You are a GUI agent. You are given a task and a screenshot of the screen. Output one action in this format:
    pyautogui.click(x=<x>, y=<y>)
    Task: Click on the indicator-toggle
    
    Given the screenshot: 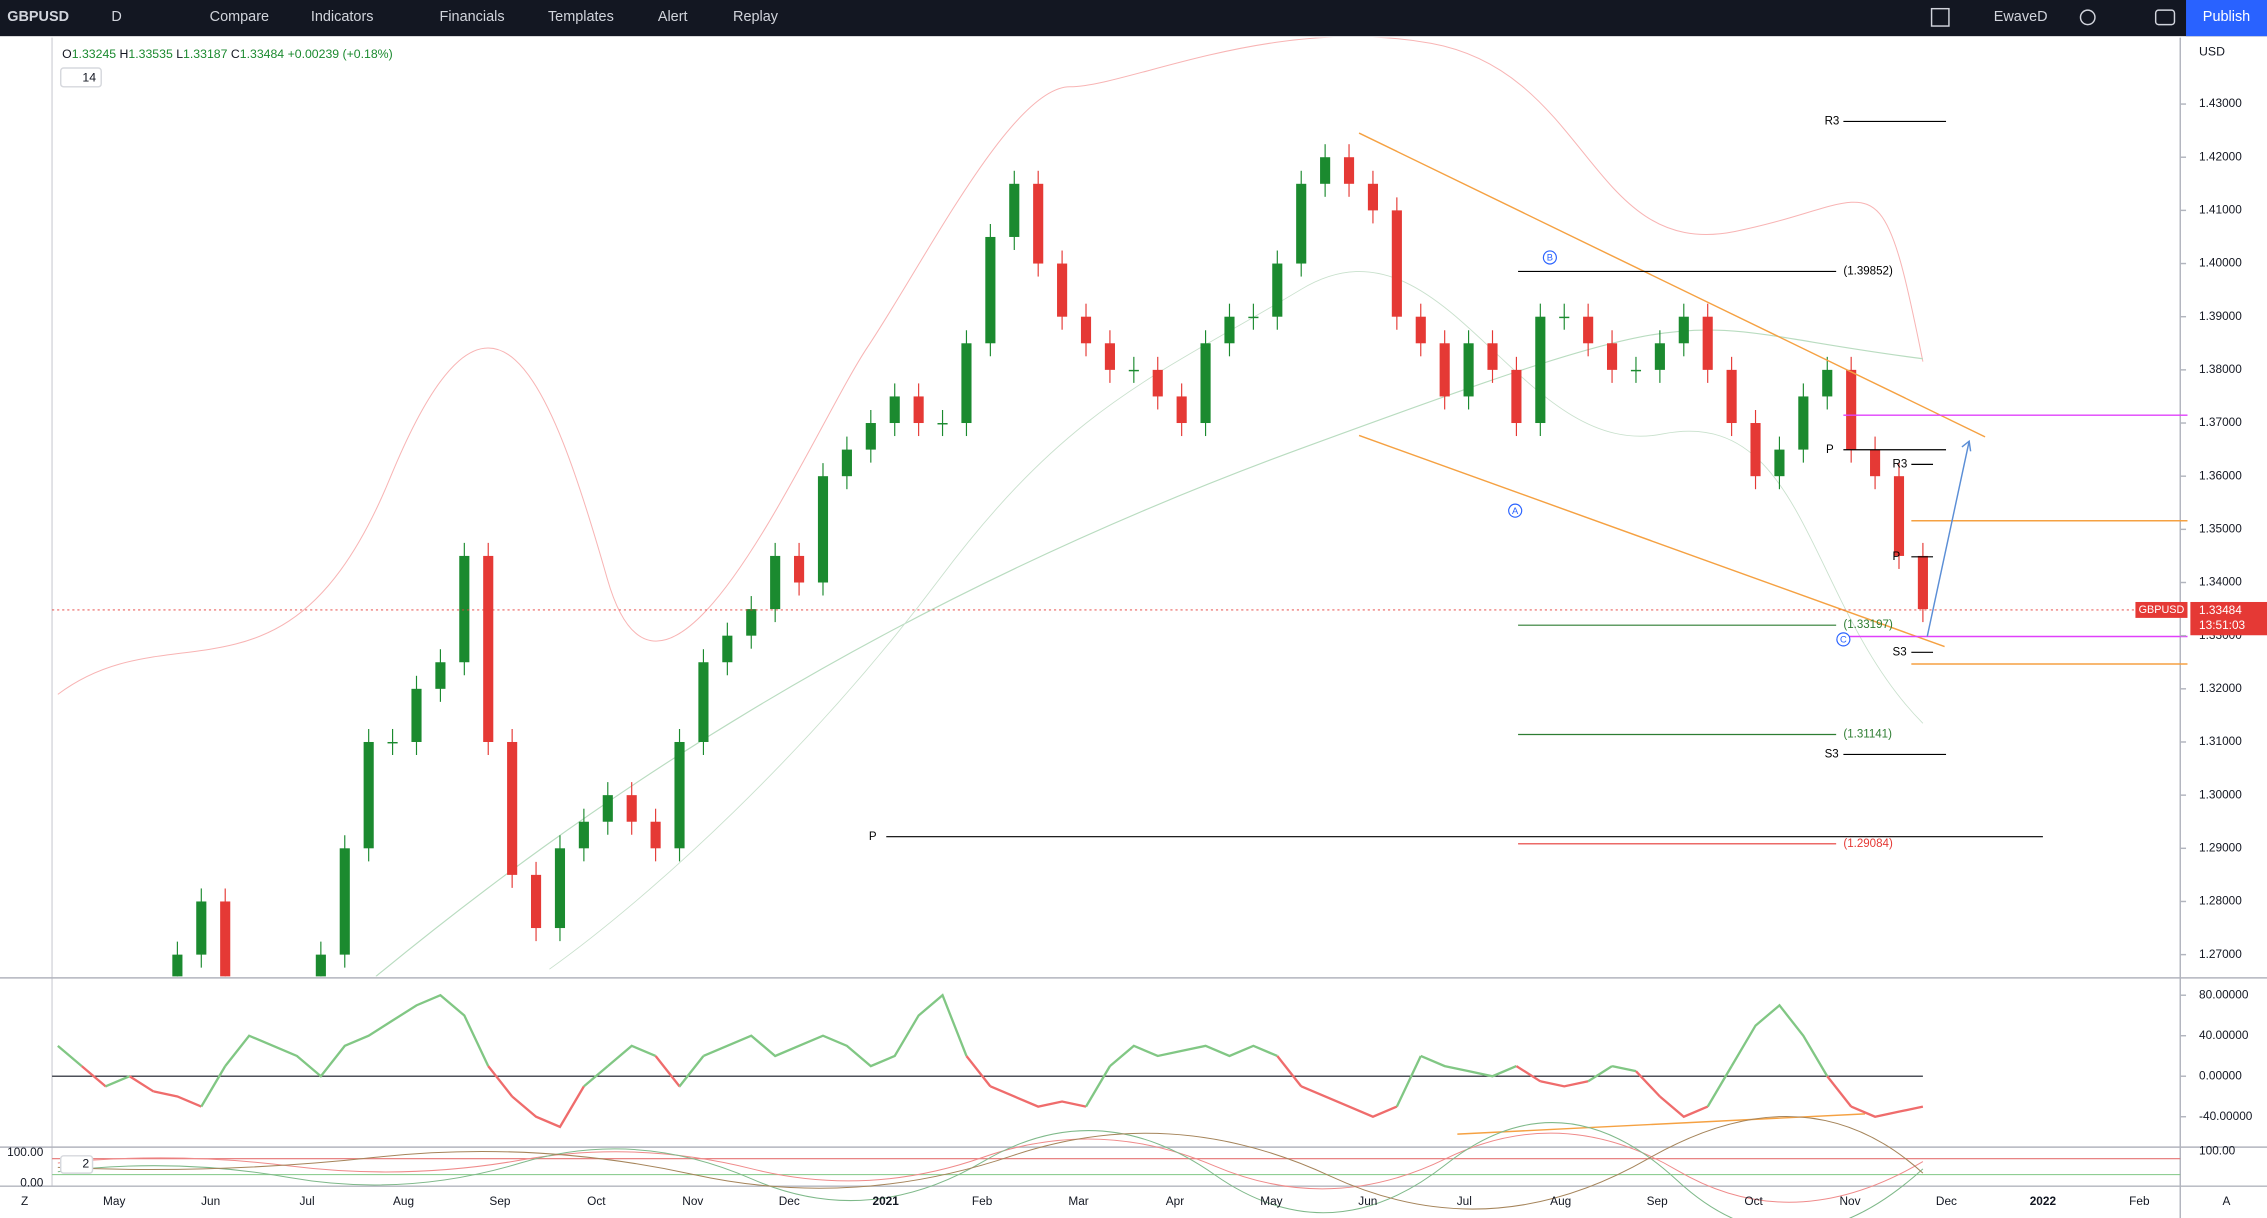 What is the action you would take?
    pyautogui.click(x=81, y=77)
    